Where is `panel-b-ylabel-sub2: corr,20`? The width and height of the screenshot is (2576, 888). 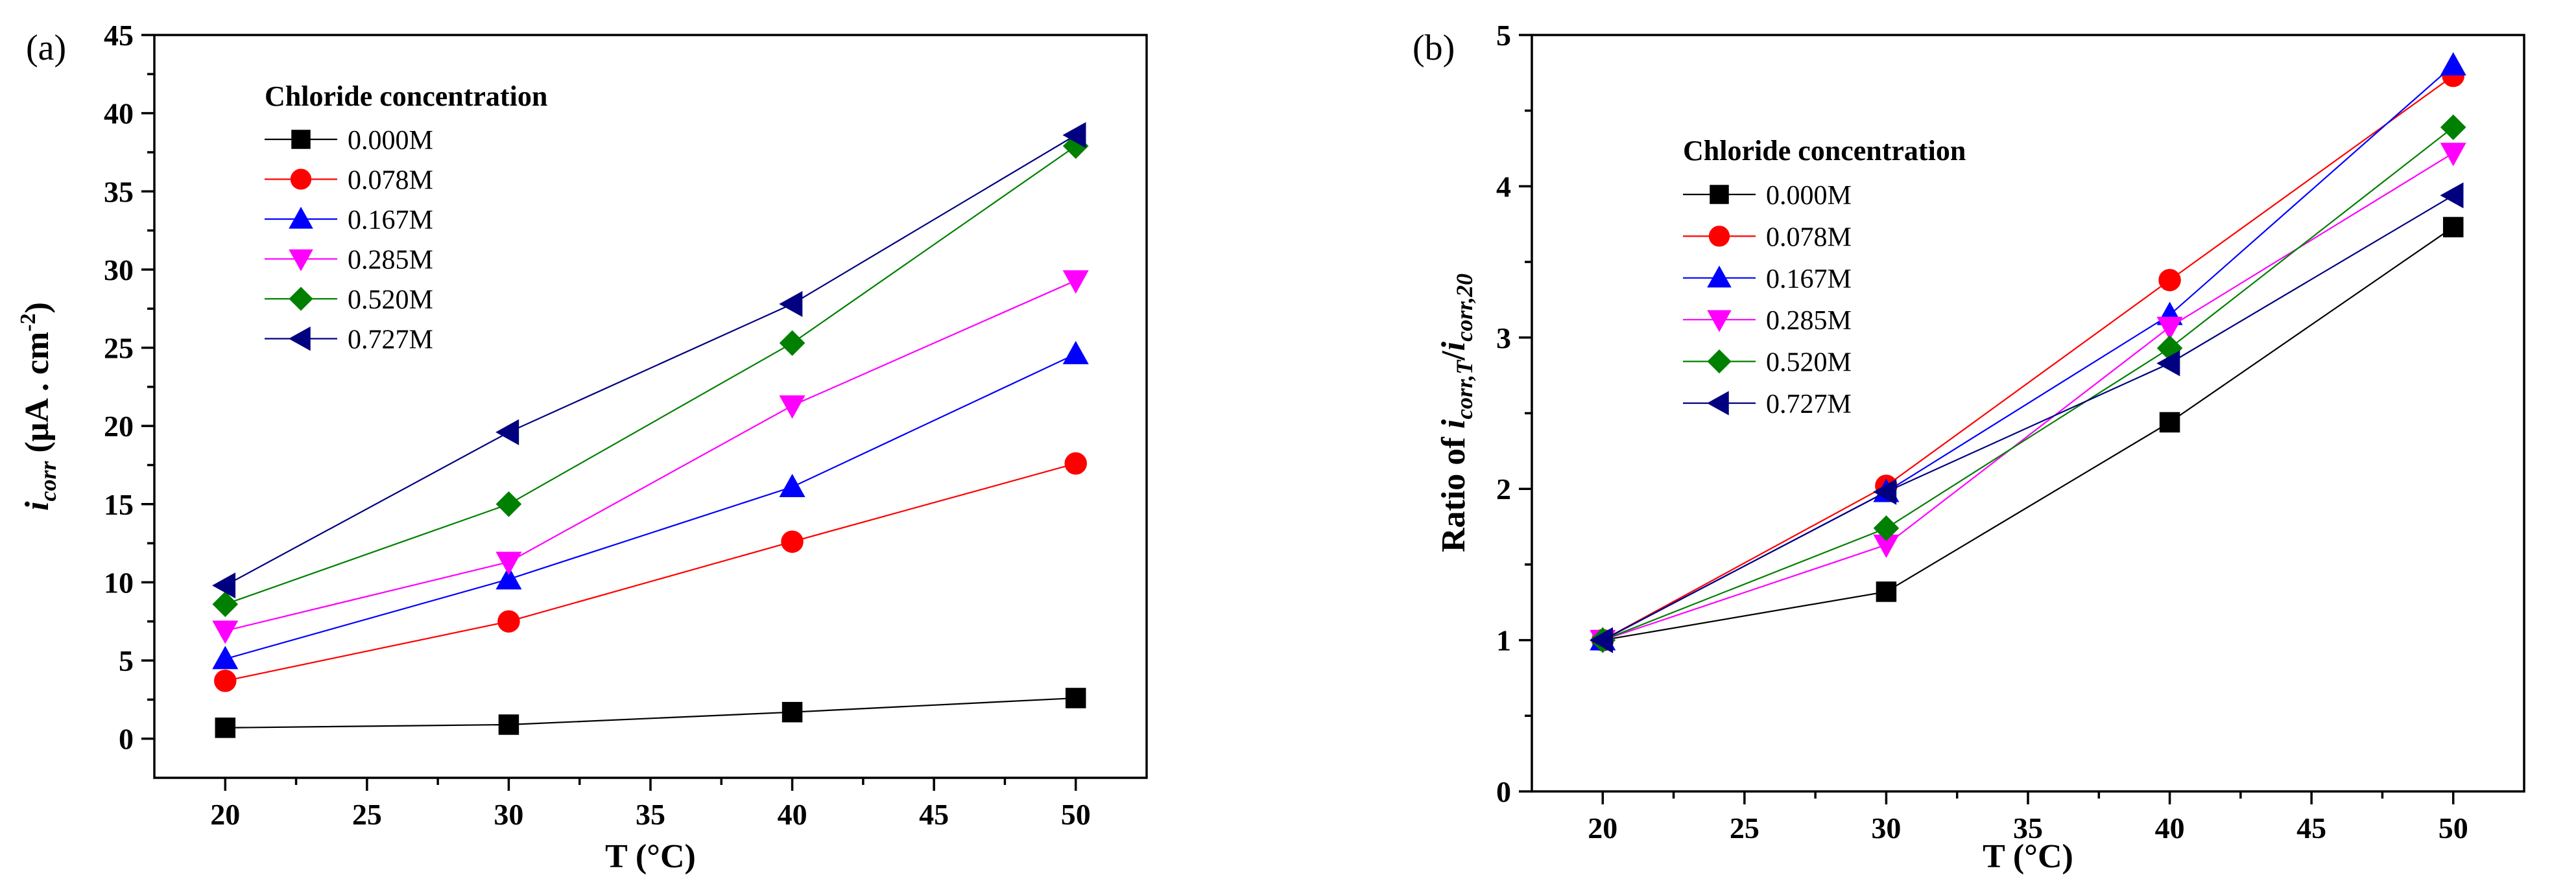 panel-b-ylabel-sub2: corr,20 is located at coordinates (1464, 308).